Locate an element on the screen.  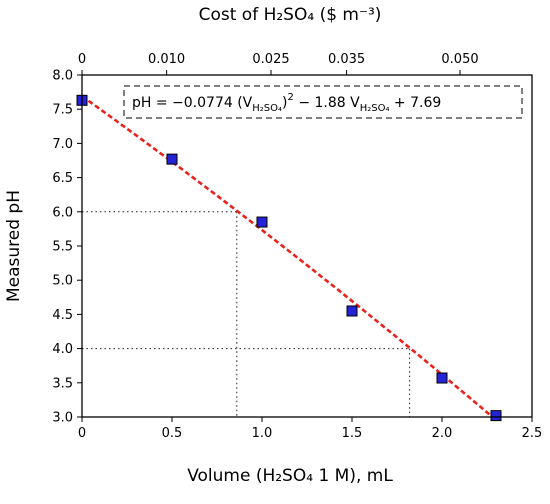
equation-frame is located at coordinates (323, 102).